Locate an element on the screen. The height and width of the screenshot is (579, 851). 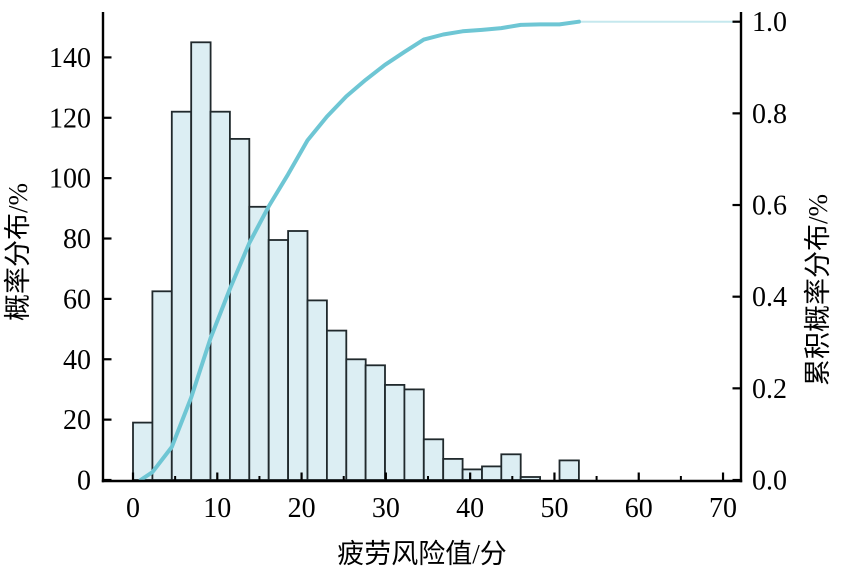
x-tick-label: 30 is located at coordinates (386, 508).